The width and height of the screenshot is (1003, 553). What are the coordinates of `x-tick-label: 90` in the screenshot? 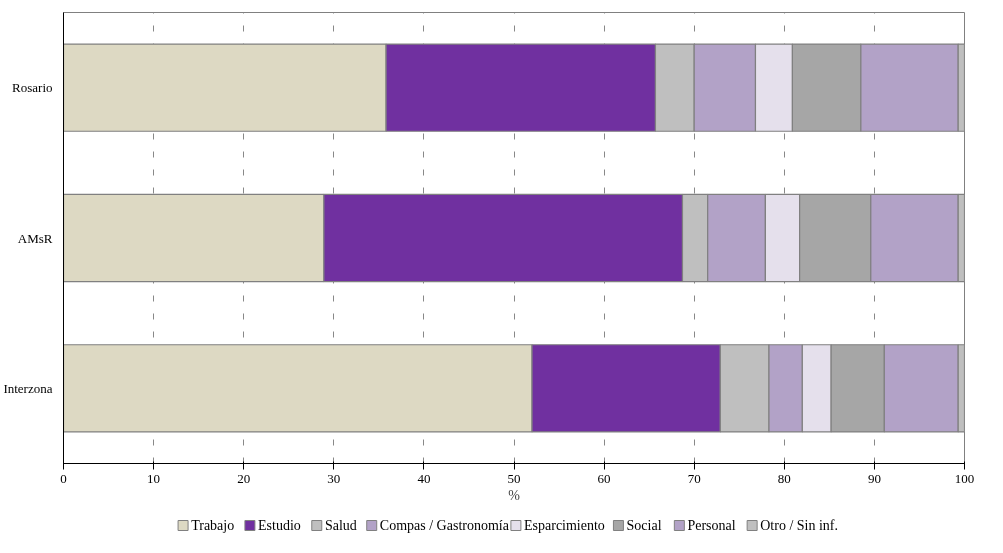 It's located at (874, 478).